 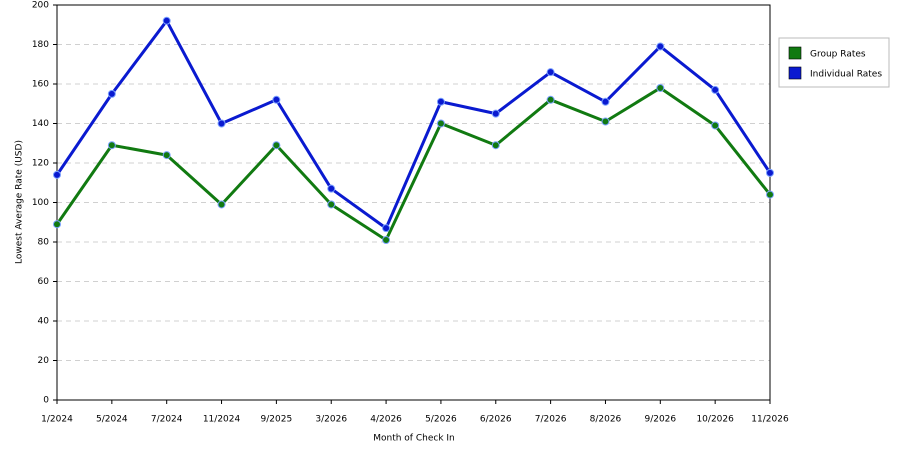 I want to click on legend-box, so click(x=834, y=62).